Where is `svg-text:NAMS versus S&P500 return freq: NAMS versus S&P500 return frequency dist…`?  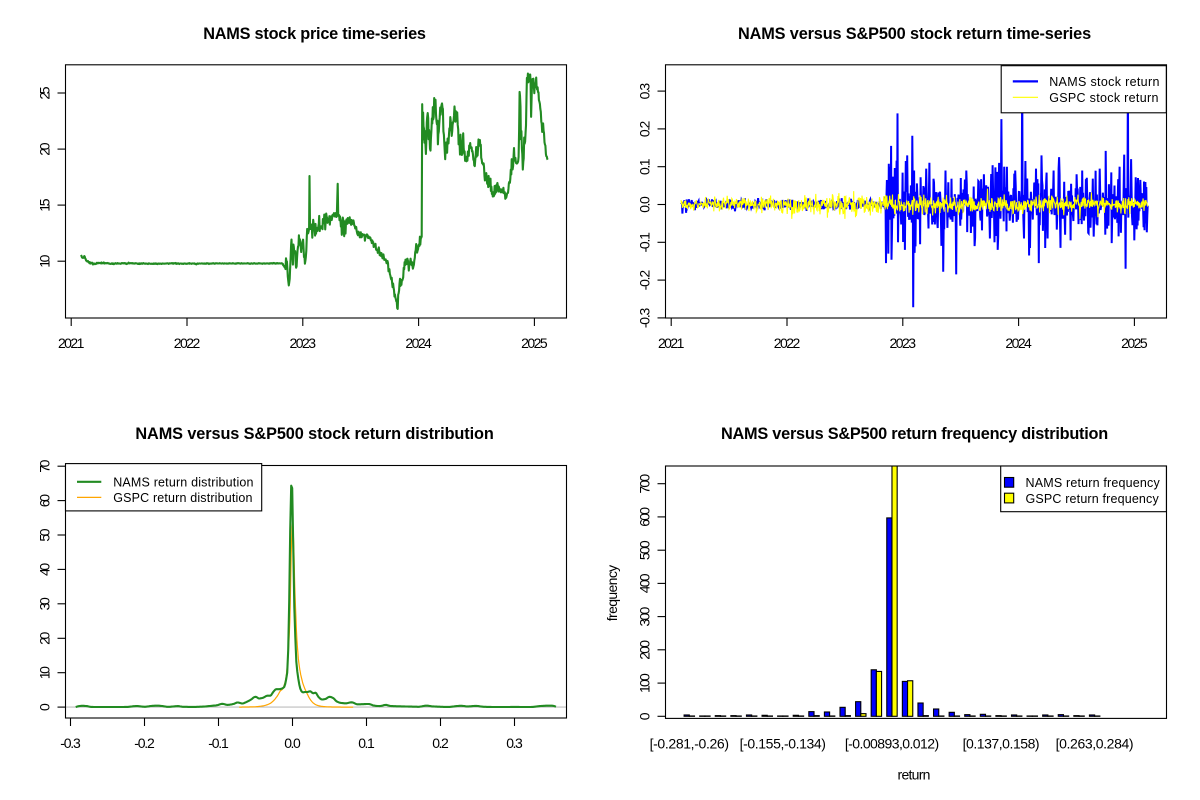
svg-text:NAMS versus S&P500 return freq: NAMS versus S&P500 return frequency dist… is located at coordinates (914, 434).